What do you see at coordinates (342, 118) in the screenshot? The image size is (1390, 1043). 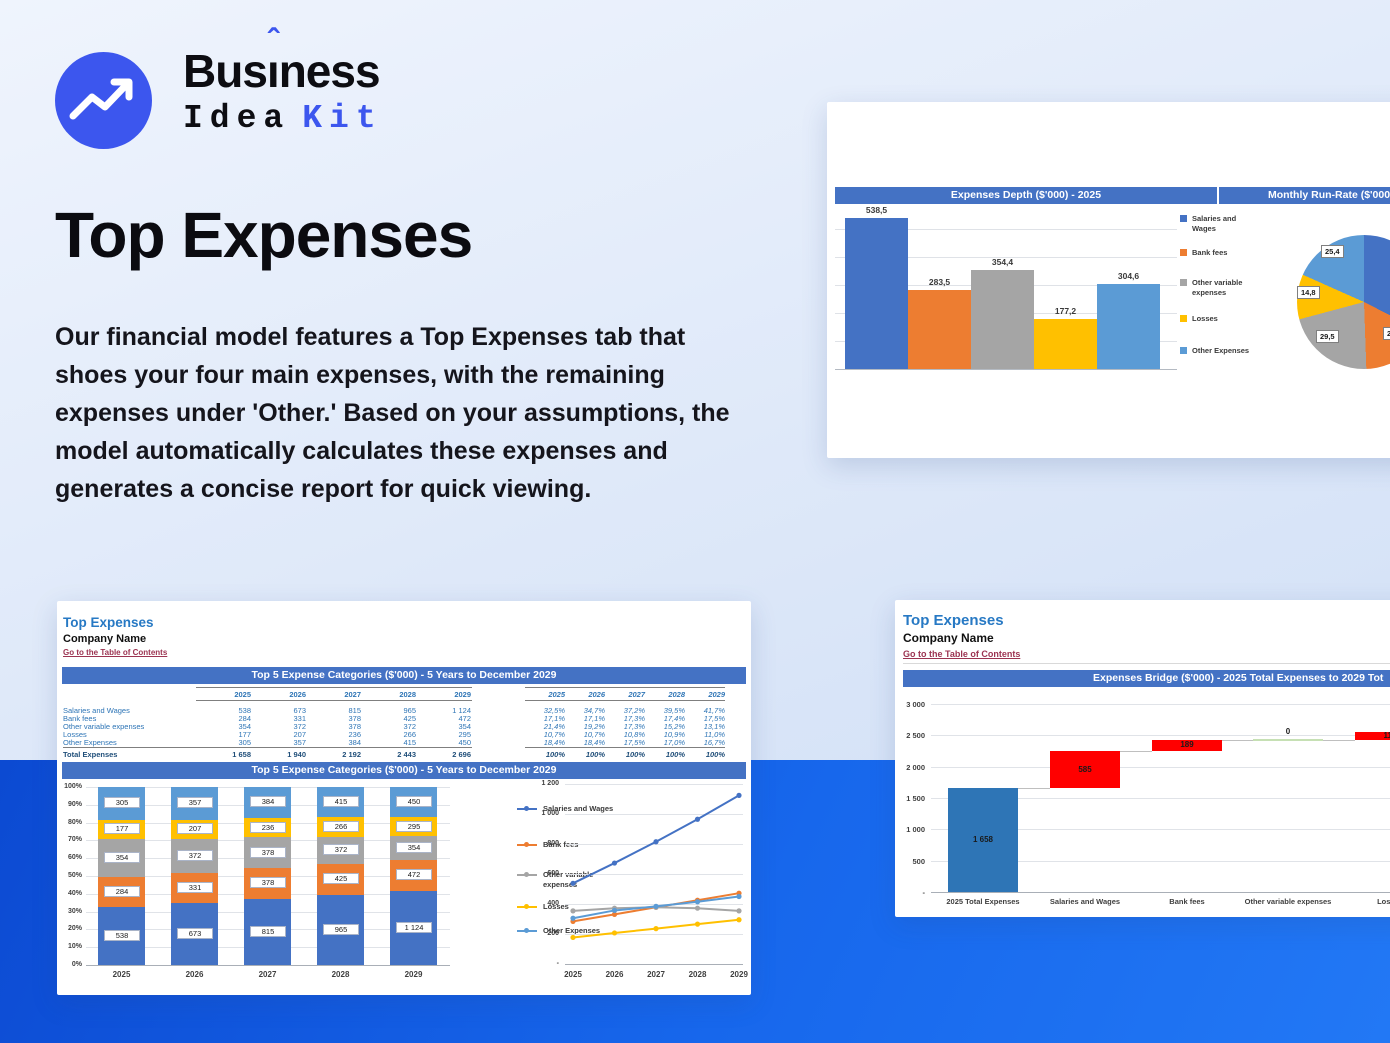 I see `brand-kit: Kit` at bounding box center [342, 118].